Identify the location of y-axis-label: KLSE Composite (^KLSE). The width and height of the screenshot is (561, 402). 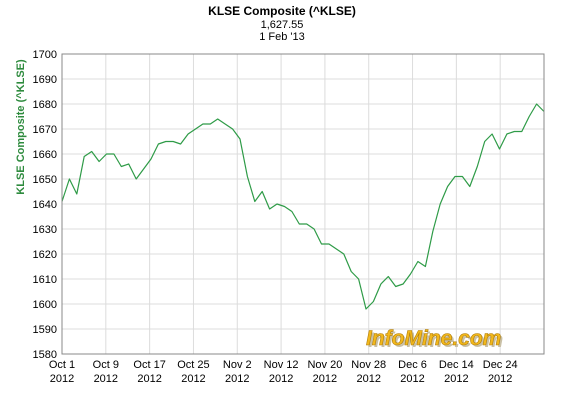
(21, 127).